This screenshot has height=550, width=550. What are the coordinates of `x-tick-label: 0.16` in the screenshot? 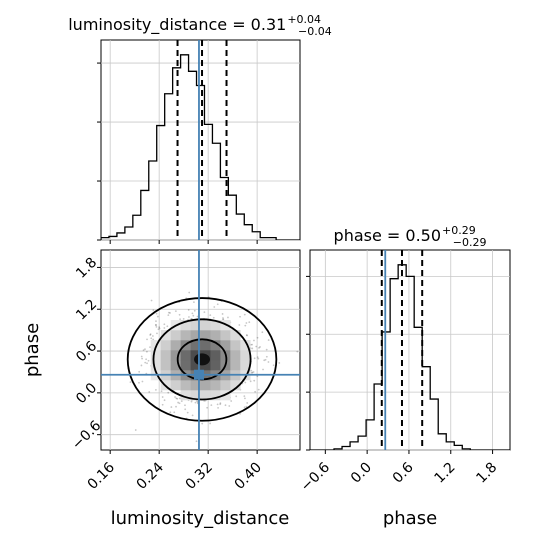 It's located at (101, 475).